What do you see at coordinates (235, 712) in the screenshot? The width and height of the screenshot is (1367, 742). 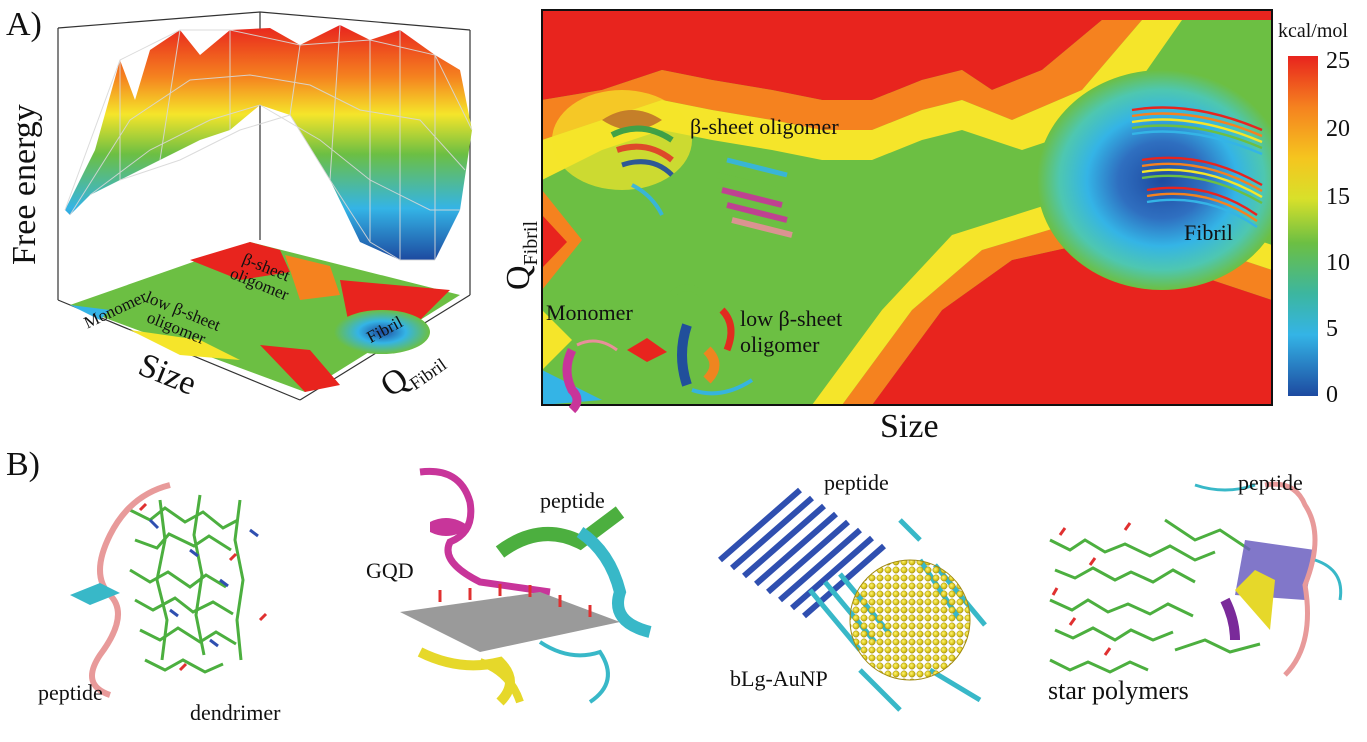 I see `b1-label-dendrimer: dendrimer` at bounding box center [235, 712].